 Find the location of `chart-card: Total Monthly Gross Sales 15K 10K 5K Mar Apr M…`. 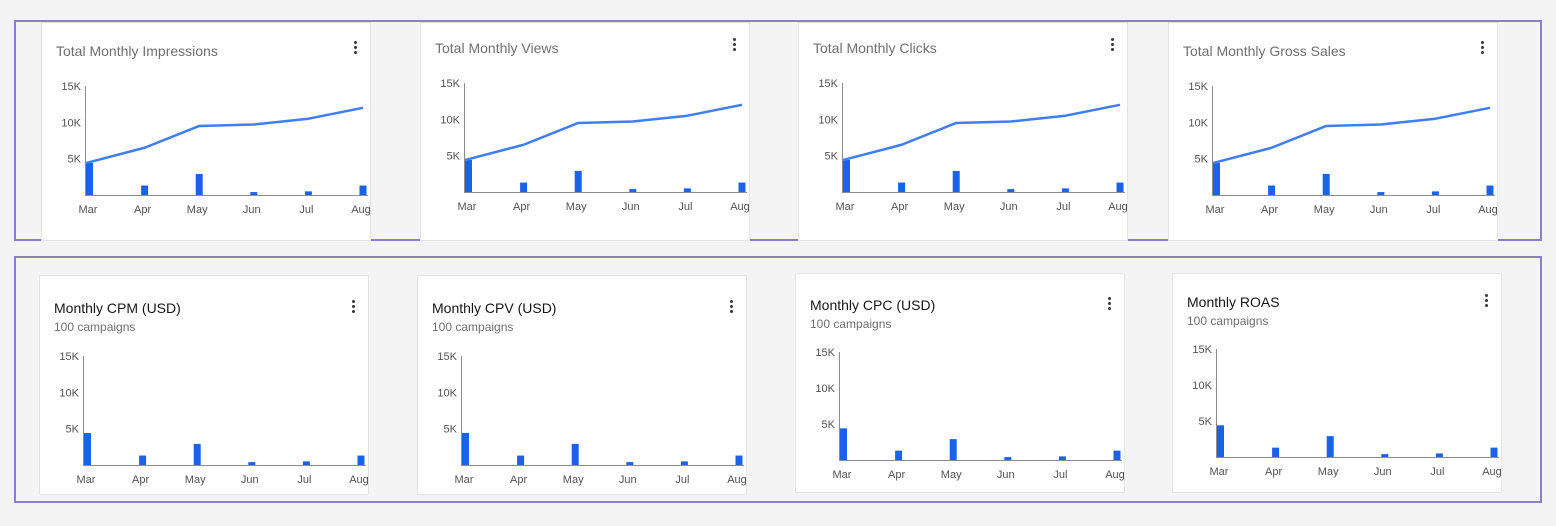

chart-card: Total Monthly Gross Sales 15K 10K 5K Mar Apr M… is located at coordinates (1333, 131).